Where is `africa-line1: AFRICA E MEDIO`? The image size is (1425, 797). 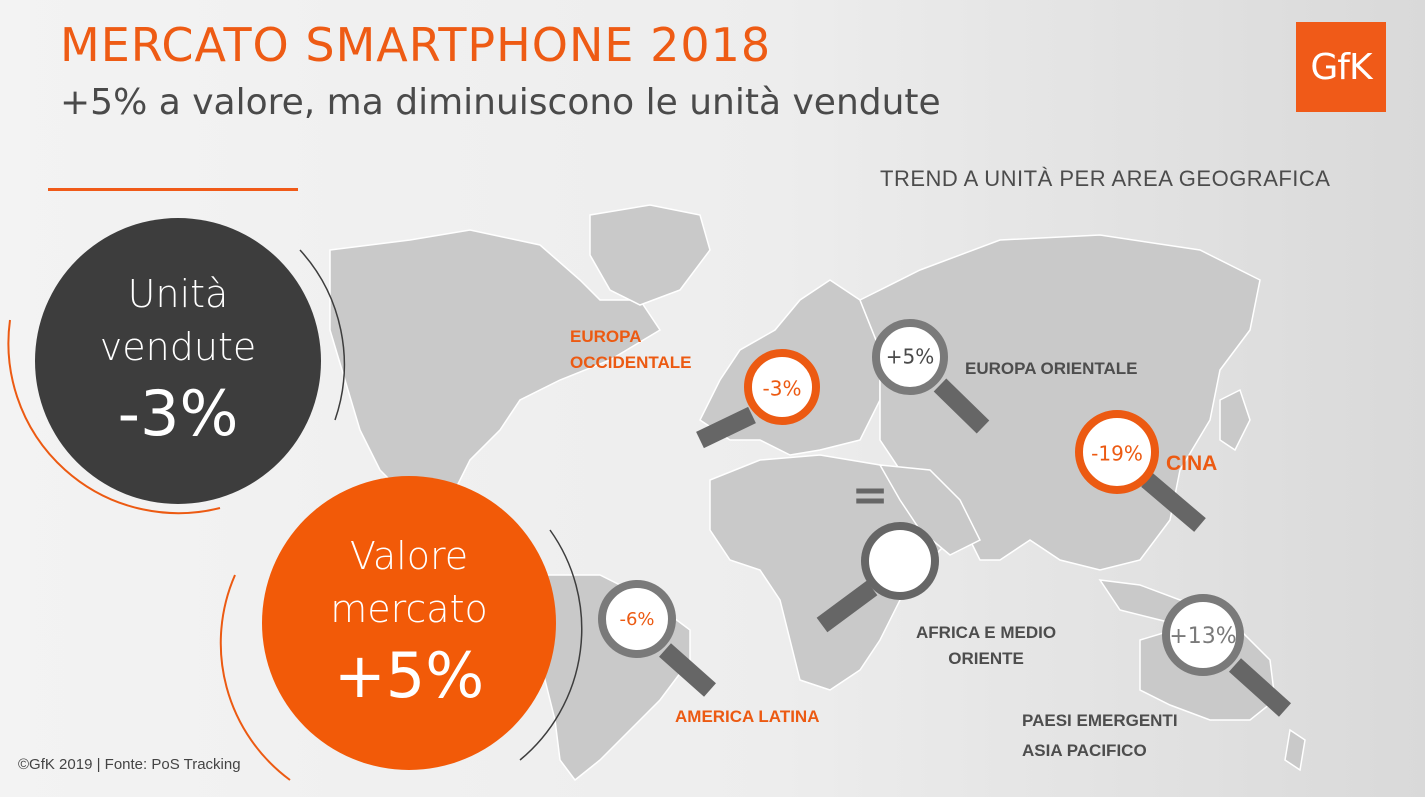
africa-line1: AFRICA E MEDIO is located at coordinates (986, 632).